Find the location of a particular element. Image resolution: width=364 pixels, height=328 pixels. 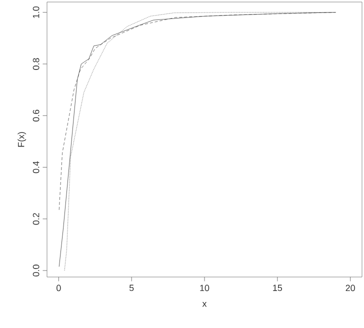

y-tick-label: 1.0 is located at coordinates (36, 12).